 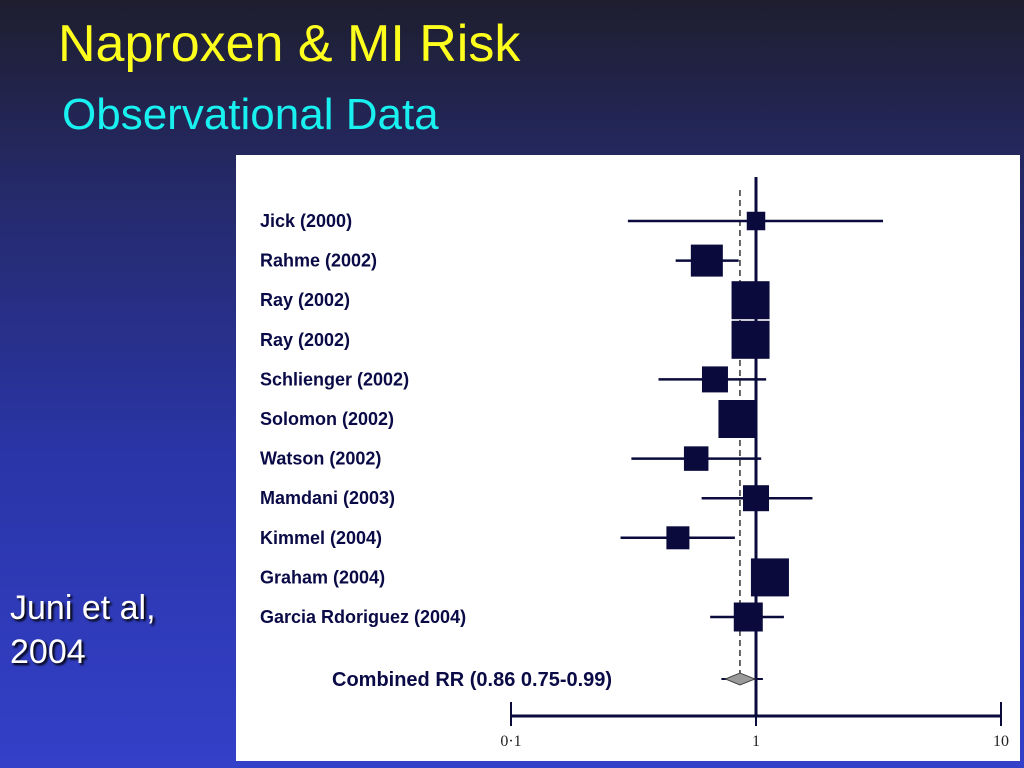 I want to click on study-label: Schlienger (2002), so click(x=334, y=379).